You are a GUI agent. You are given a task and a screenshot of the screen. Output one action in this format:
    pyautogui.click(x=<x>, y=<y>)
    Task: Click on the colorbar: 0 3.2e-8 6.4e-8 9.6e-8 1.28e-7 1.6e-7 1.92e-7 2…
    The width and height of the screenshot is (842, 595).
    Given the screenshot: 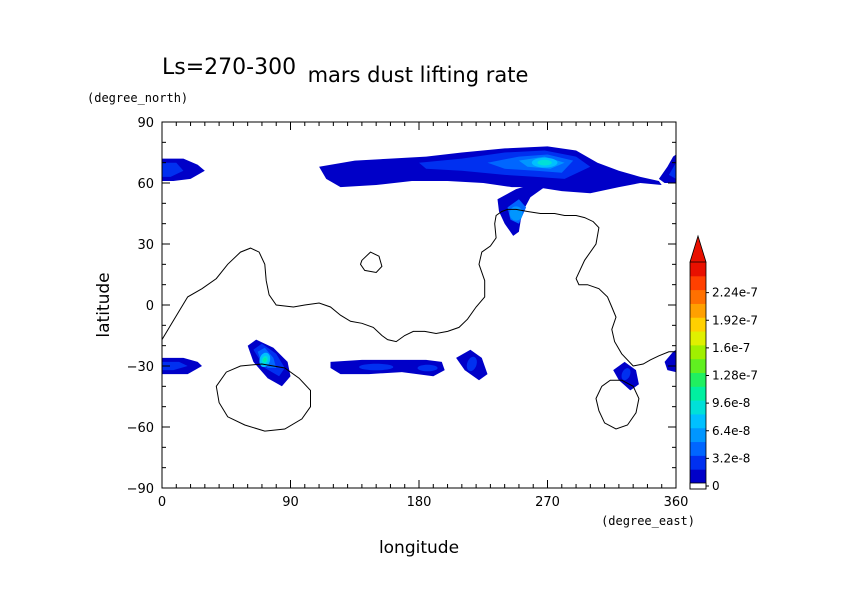 What is the action you would take?
    pyautogui.click(x=723, y=363)
    